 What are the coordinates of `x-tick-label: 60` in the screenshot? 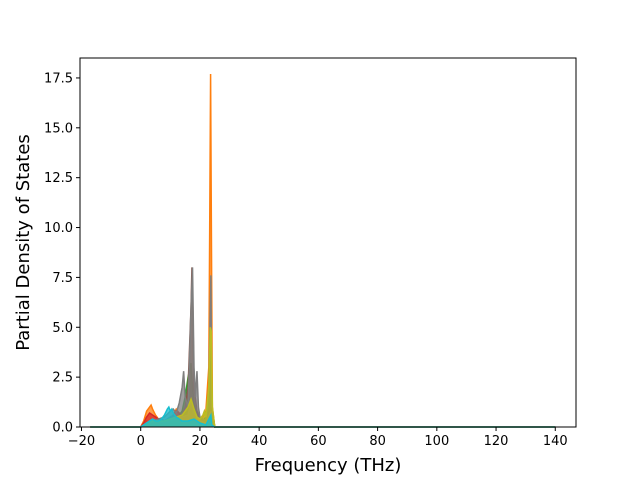 It's located at (318, 441).